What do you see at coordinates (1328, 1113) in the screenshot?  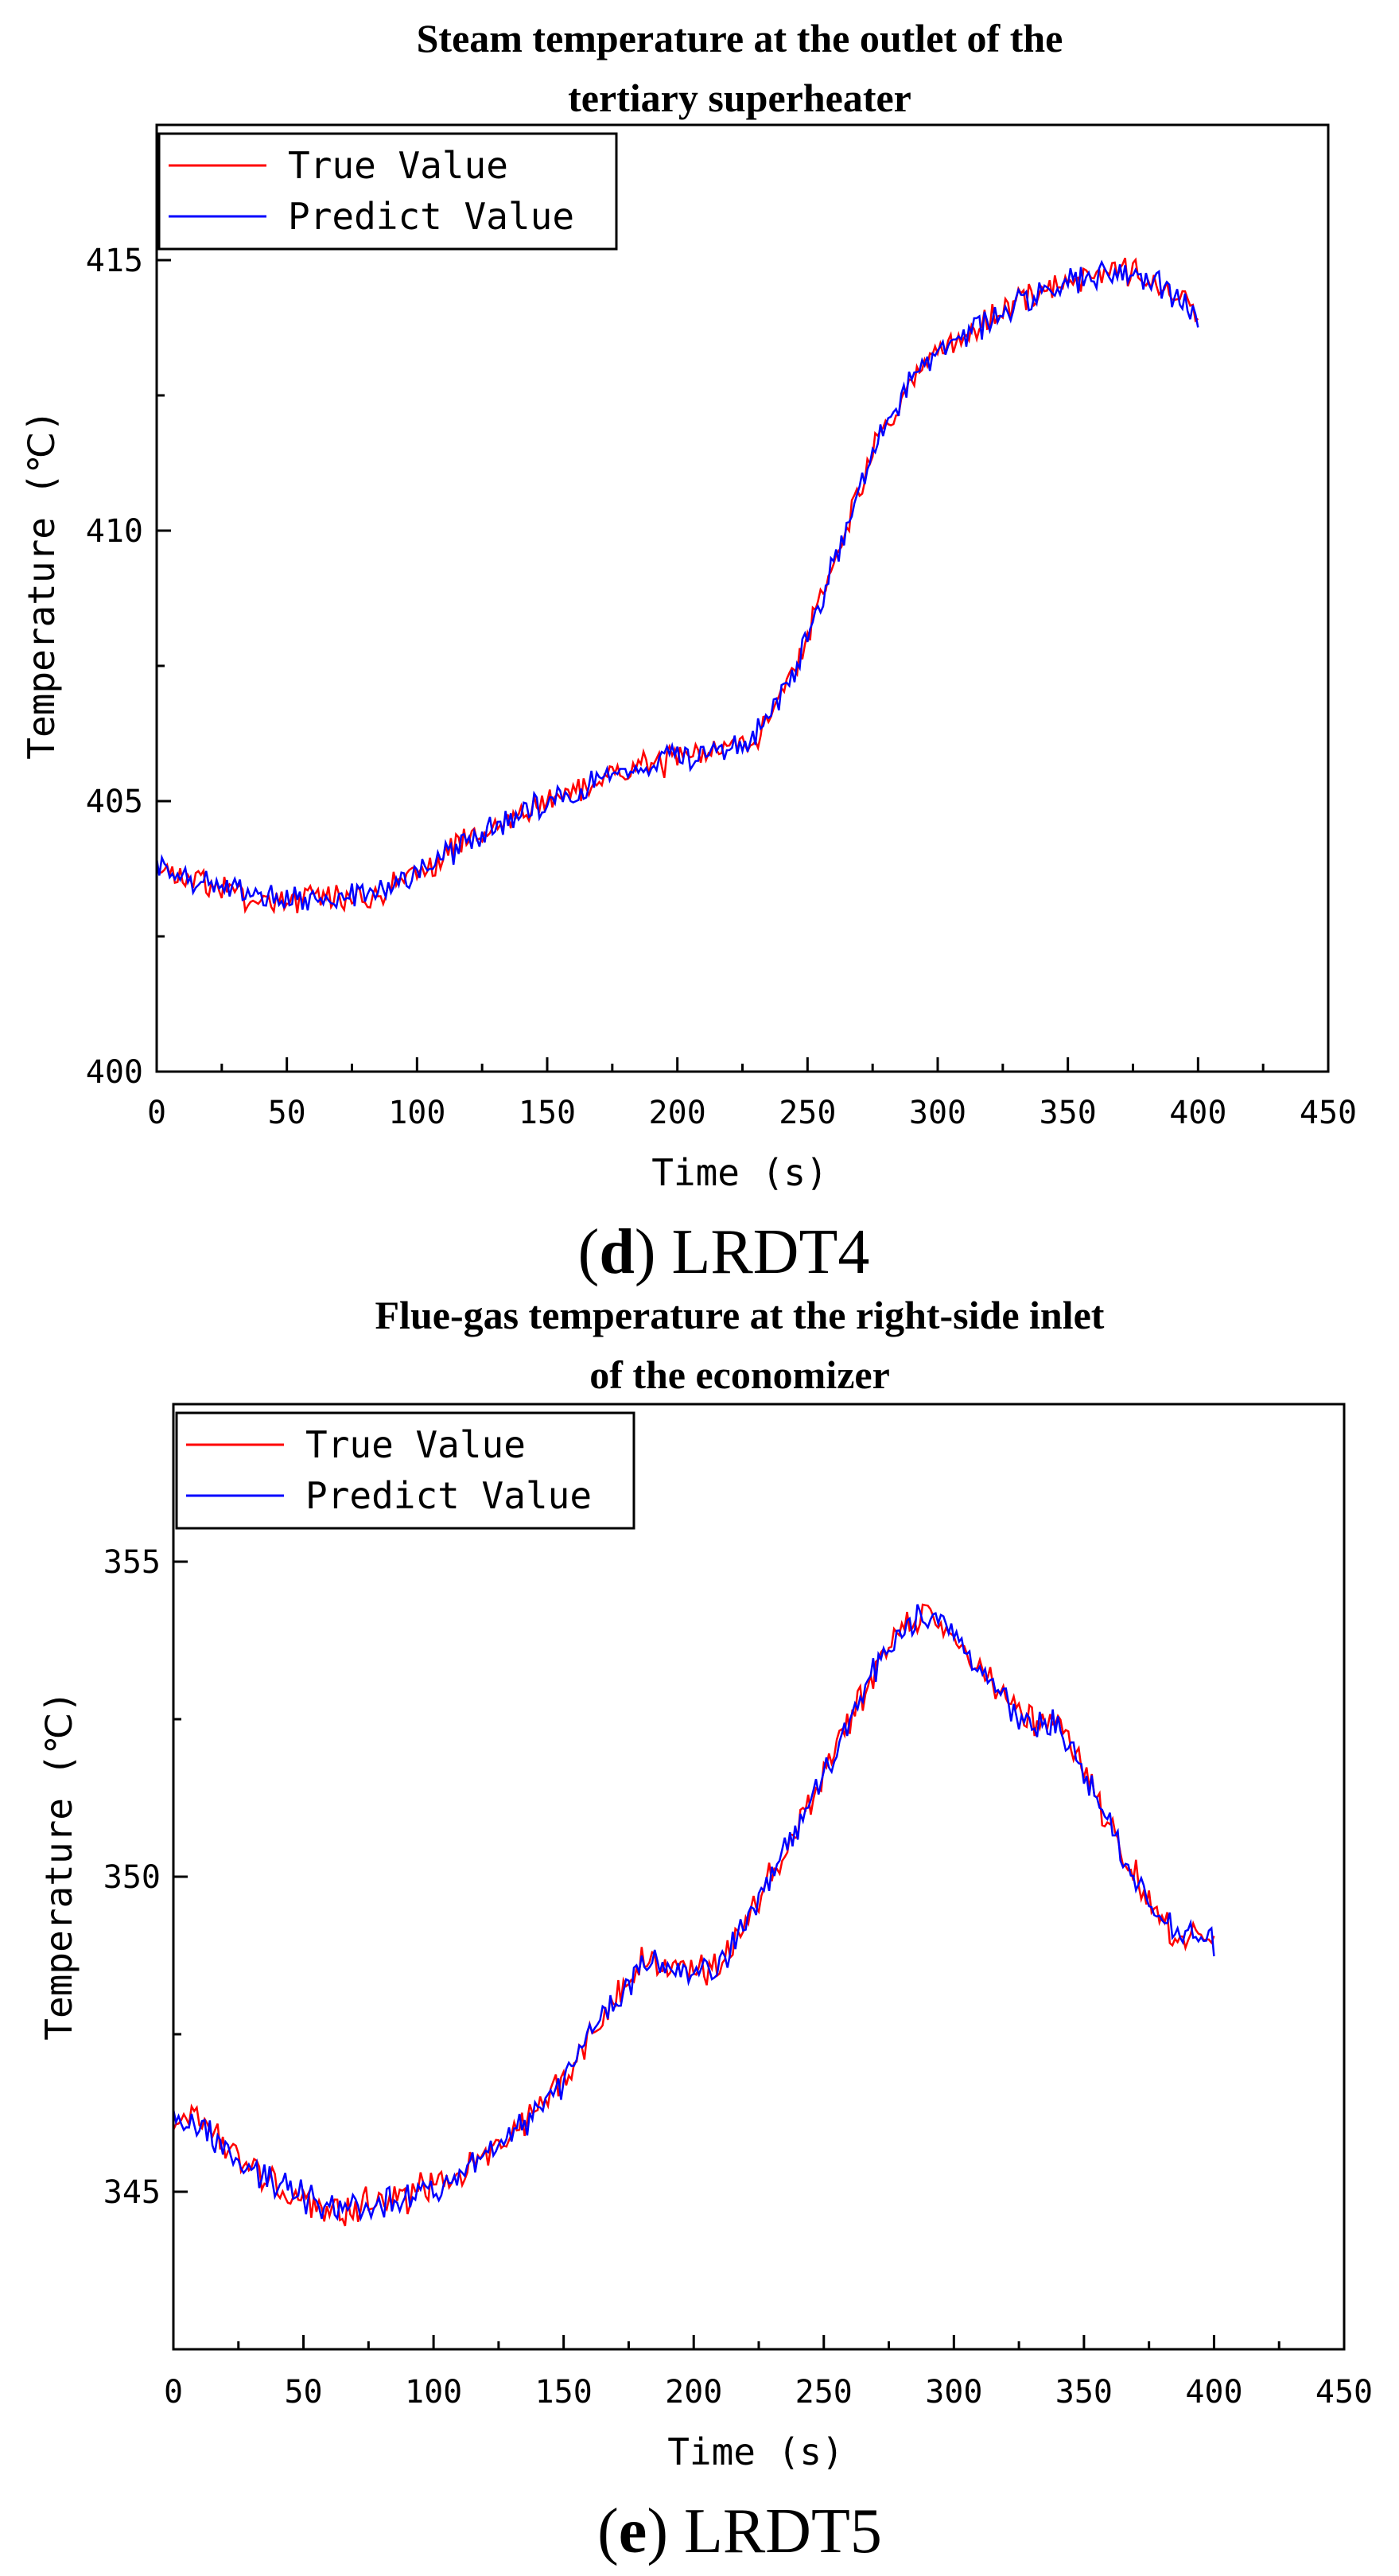 I see `chart-d-x-tick-label: 450` at bounding box center [1328, 1113].